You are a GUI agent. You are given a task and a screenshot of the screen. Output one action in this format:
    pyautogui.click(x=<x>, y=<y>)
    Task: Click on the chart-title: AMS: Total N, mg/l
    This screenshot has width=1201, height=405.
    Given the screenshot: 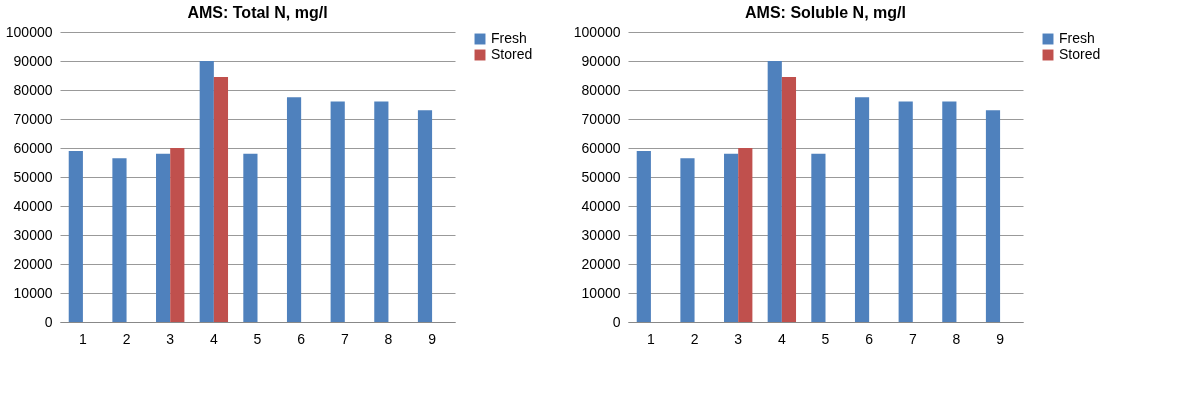 What is the action you would take?
    pyautogui.click(x=257, y=12)
    